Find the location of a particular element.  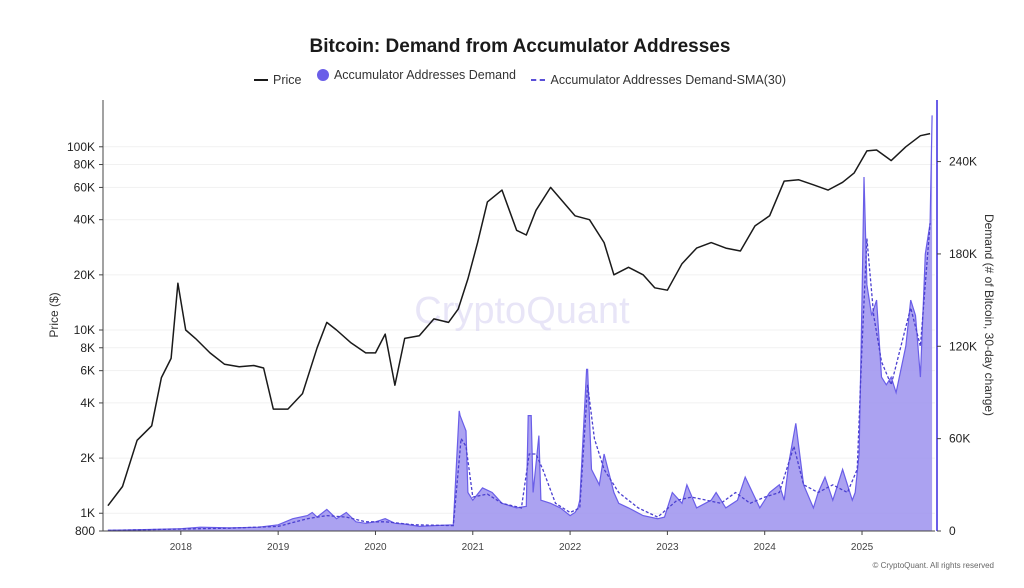

y-axis-right-label: Demand (# of Bitcoin, 30-day change) is located at coordinates (989, 315).